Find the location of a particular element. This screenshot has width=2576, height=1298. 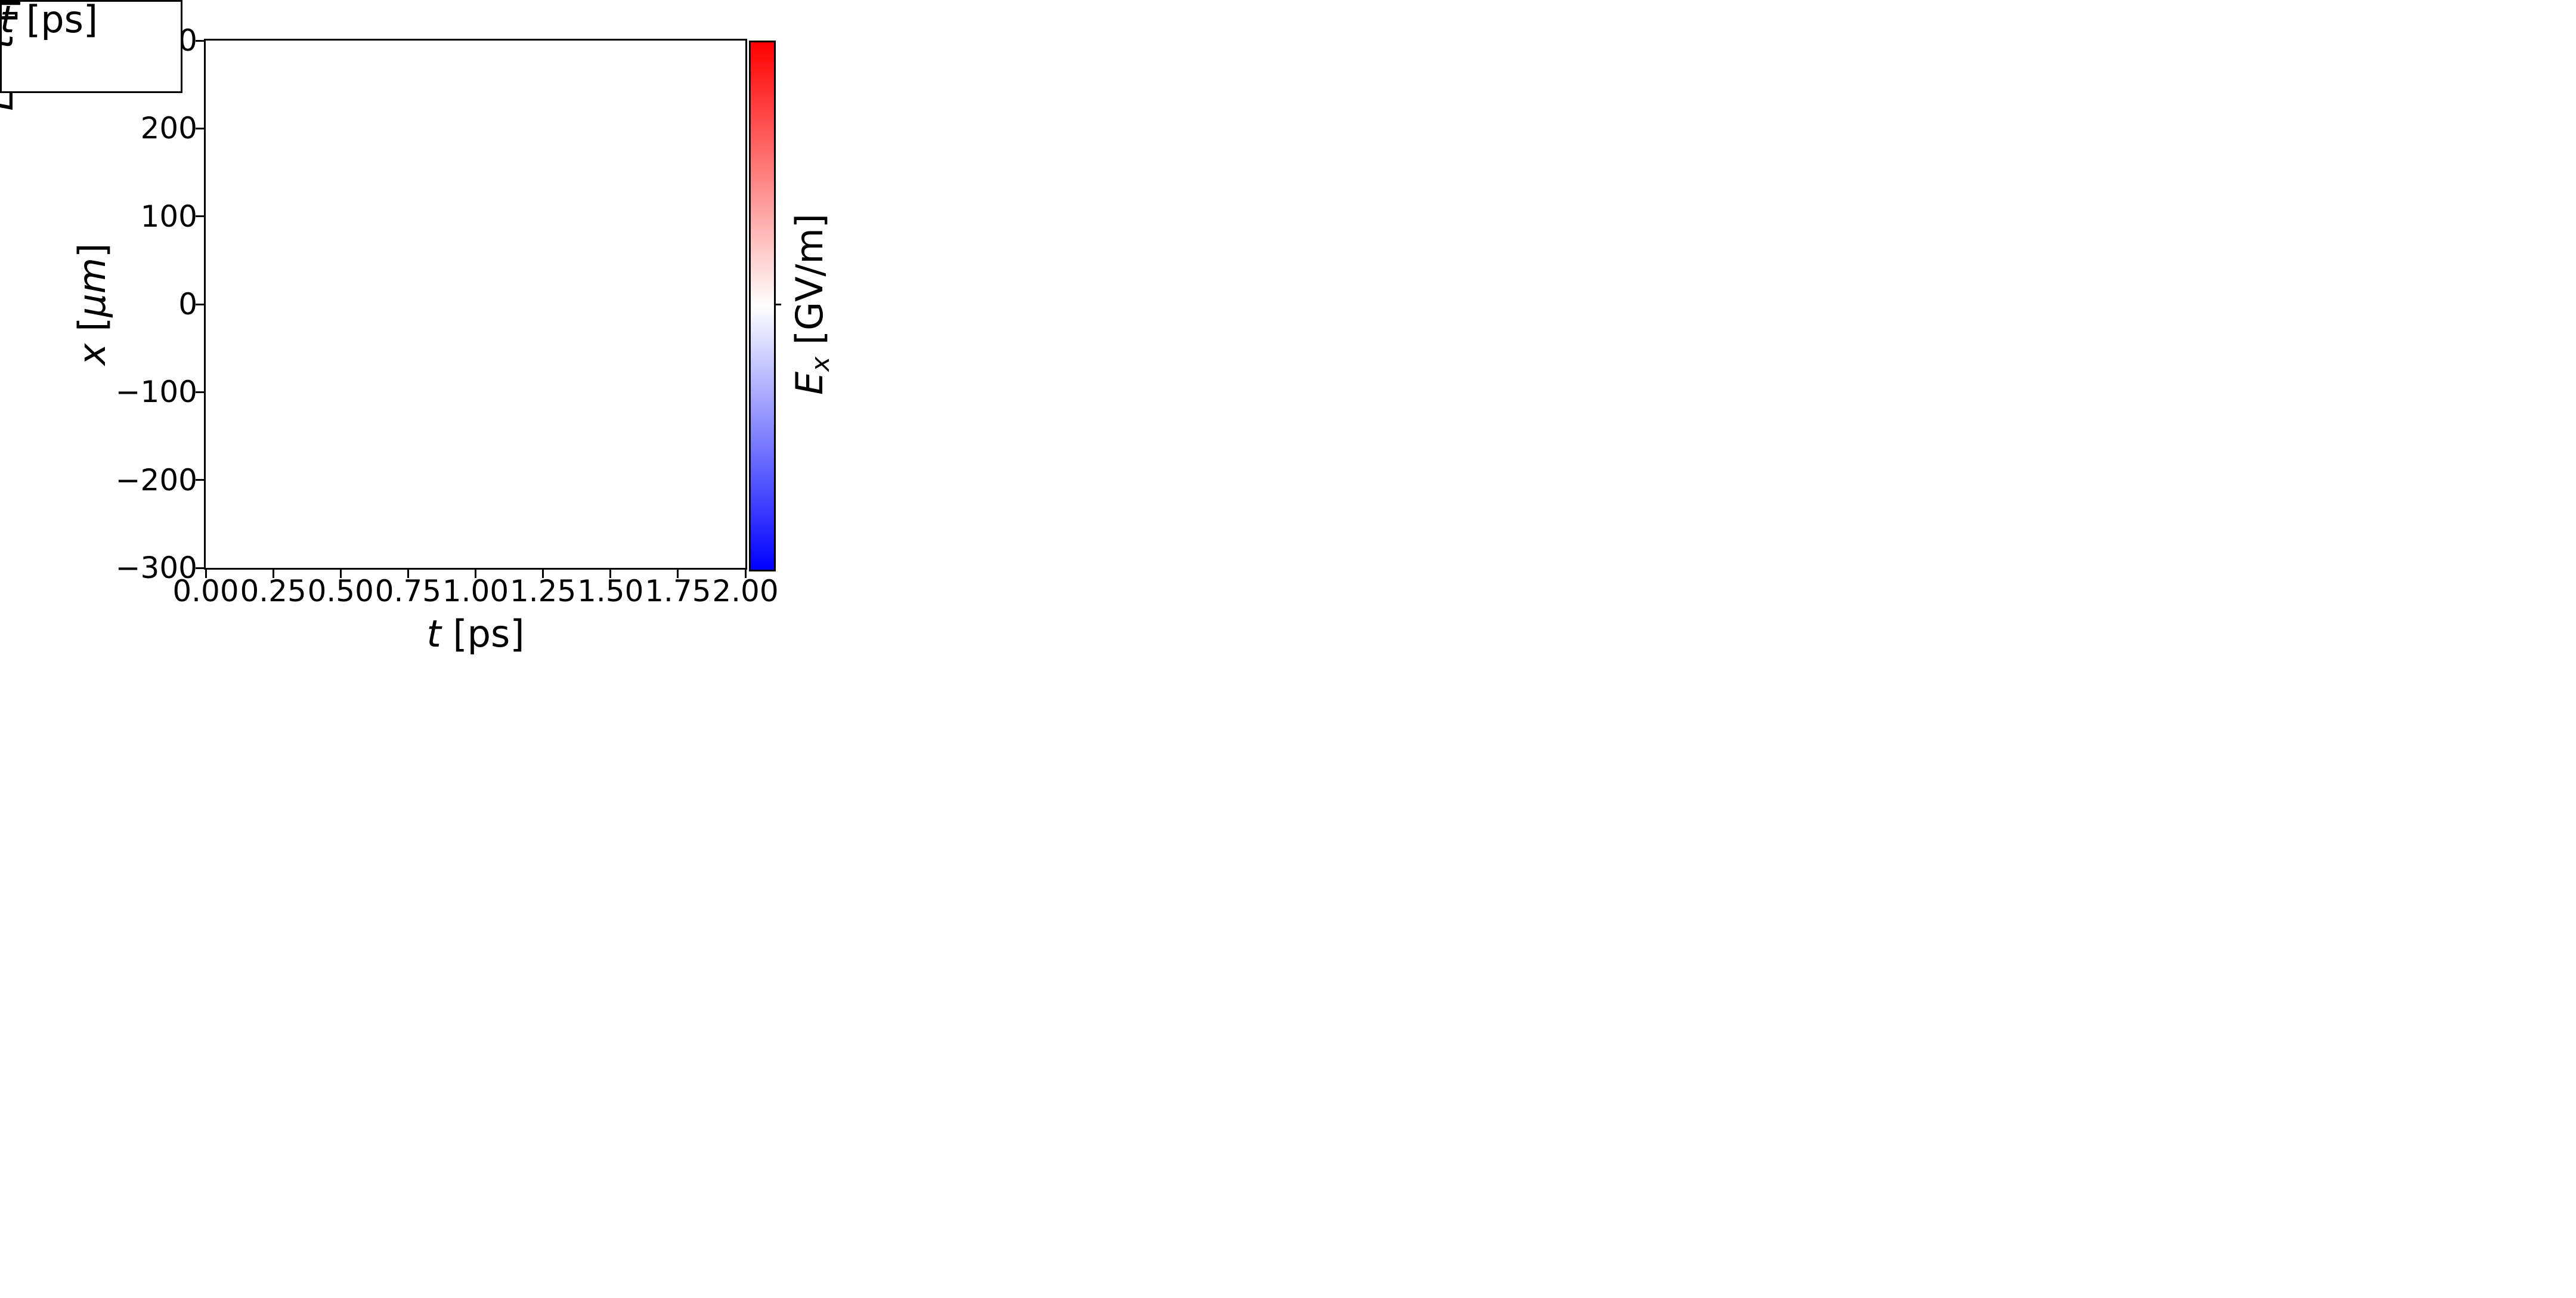

x-tick-labels: 0.00 0.25 0.50 0.75 1.00 1.25 1.50 1.75 2.00 is located at coordinates (475, 591).